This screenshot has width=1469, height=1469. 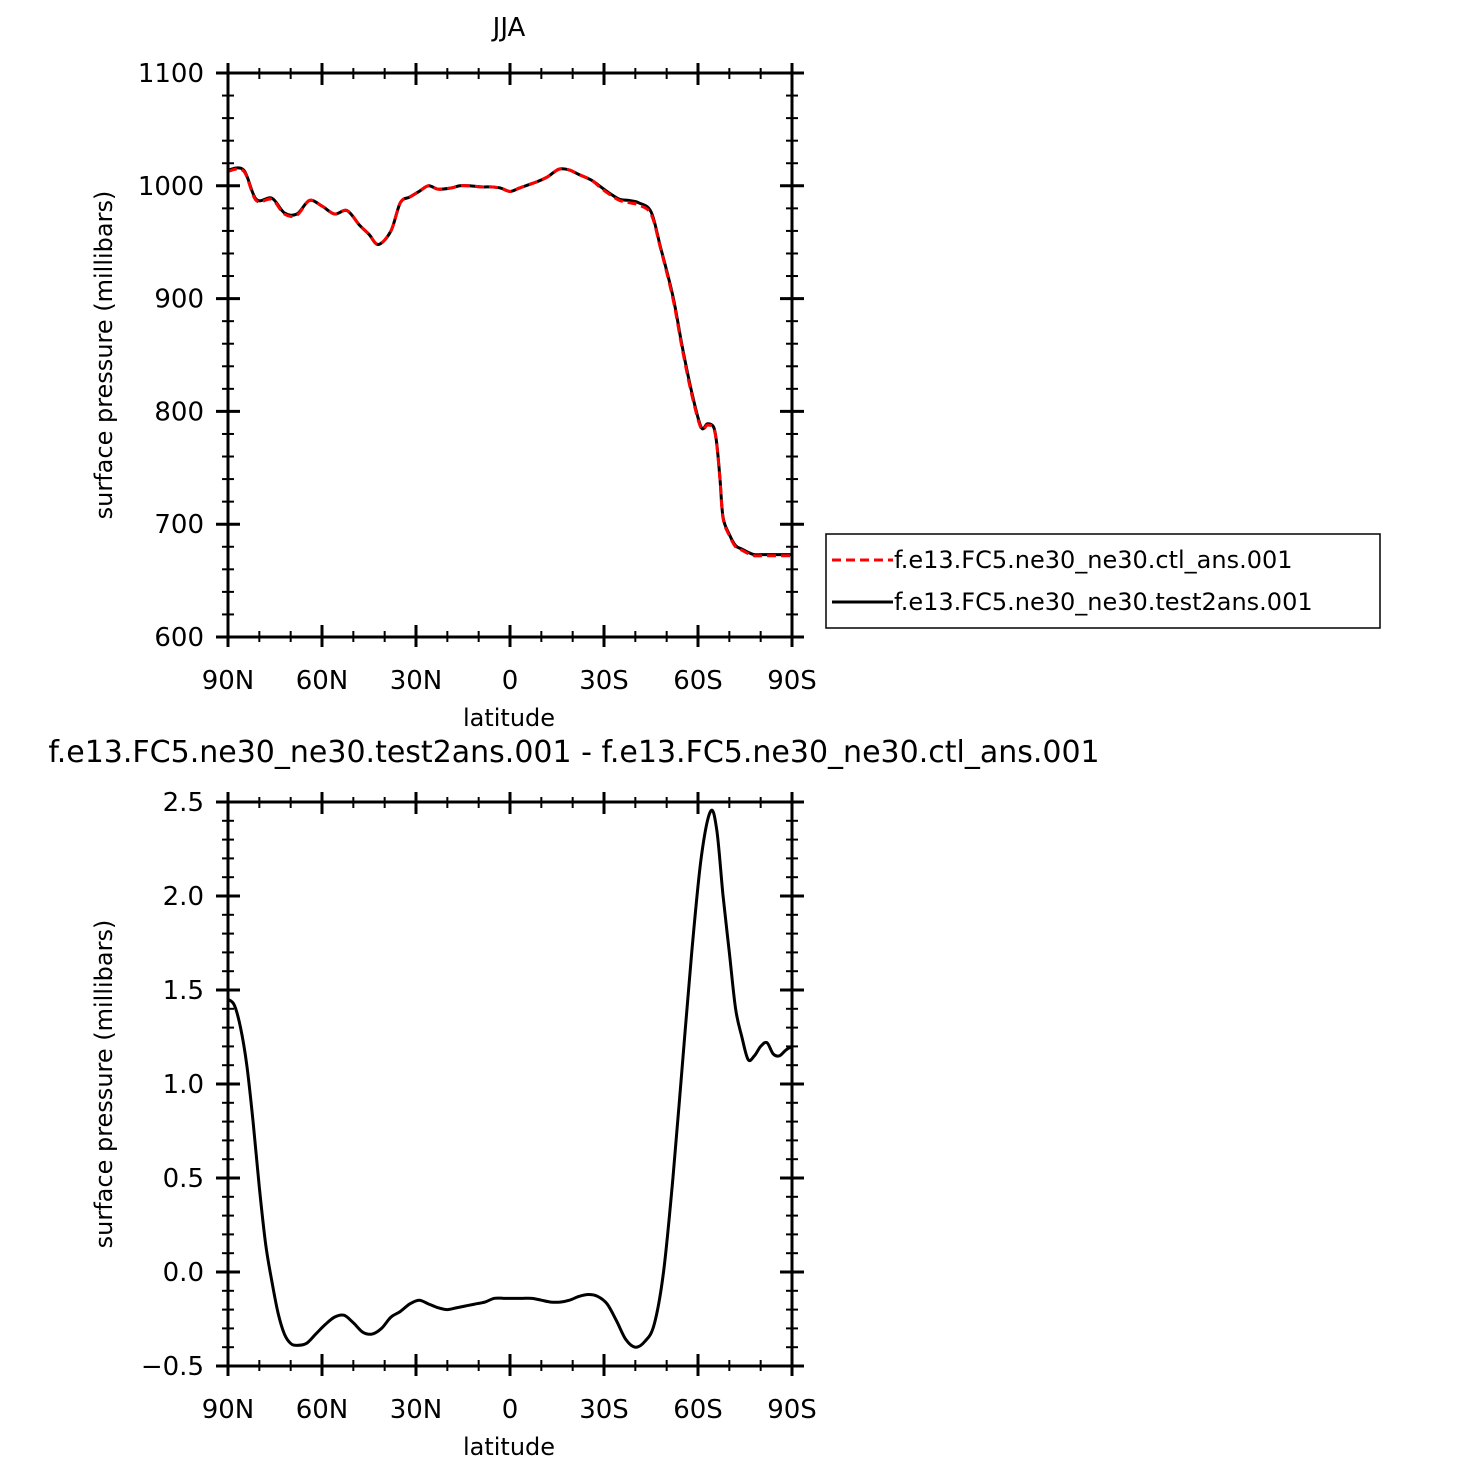 I want to click on bottom-series-lines, so click(x=509, y=1078).